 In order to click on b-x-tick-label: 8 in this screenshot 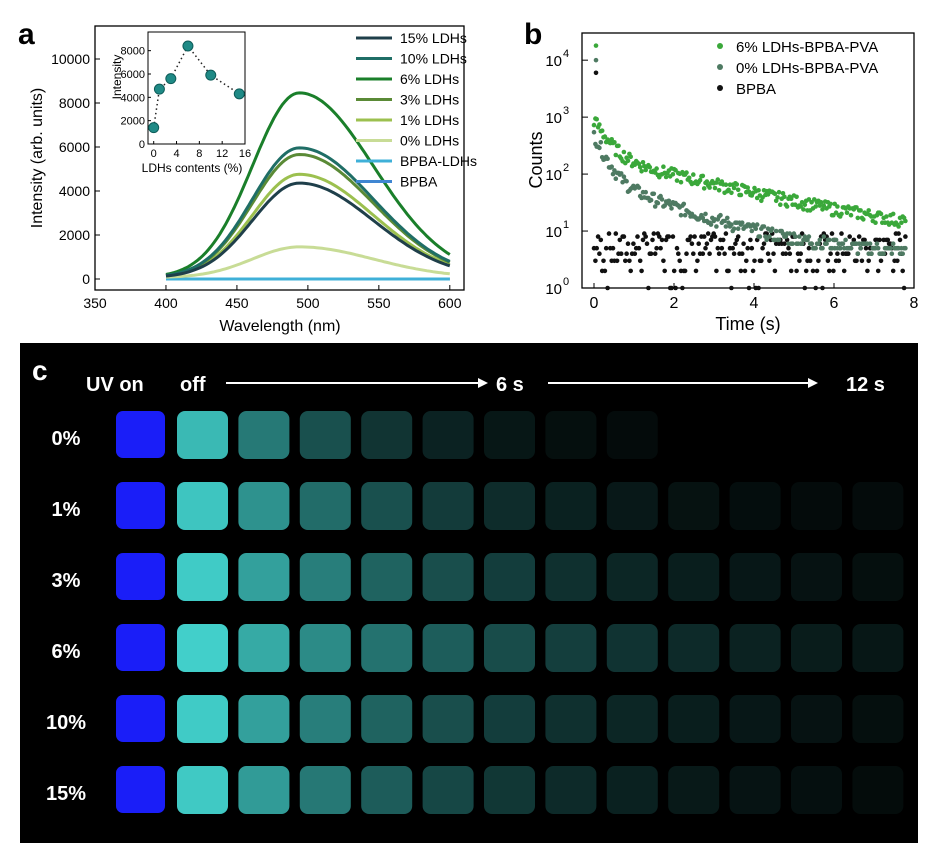, I will do `click(914, 303)`.